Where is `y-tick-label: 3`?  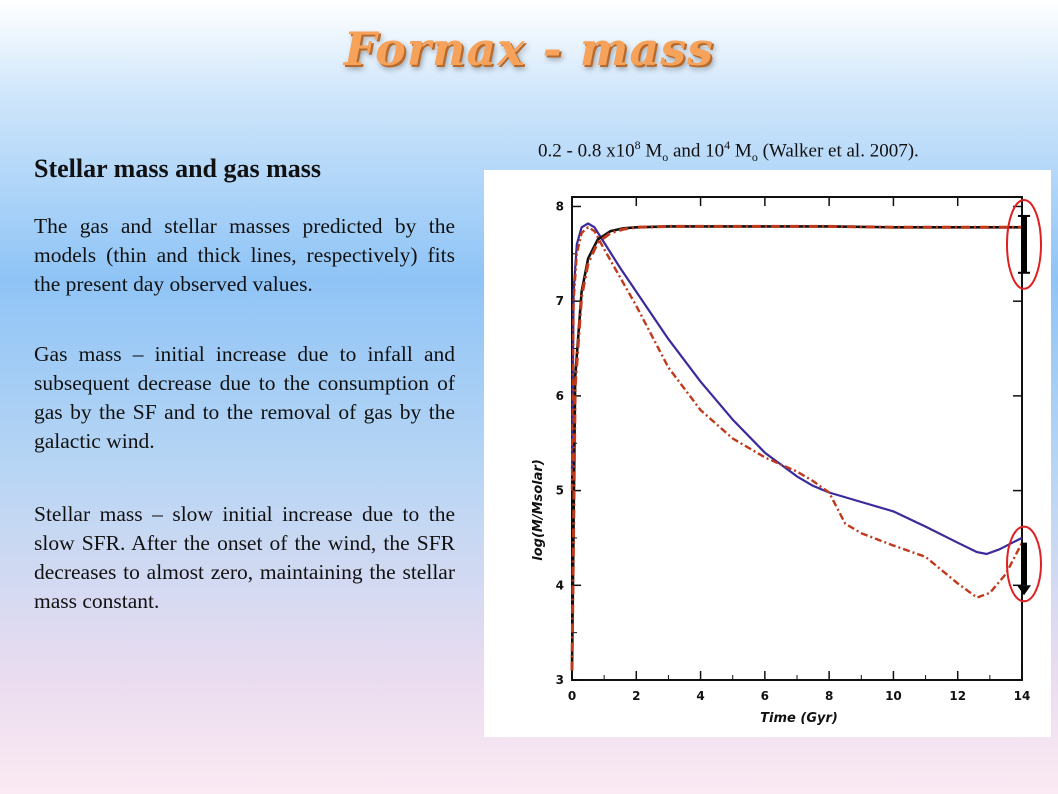
y-tick-label: 3 is located at coordinates (560, 680).